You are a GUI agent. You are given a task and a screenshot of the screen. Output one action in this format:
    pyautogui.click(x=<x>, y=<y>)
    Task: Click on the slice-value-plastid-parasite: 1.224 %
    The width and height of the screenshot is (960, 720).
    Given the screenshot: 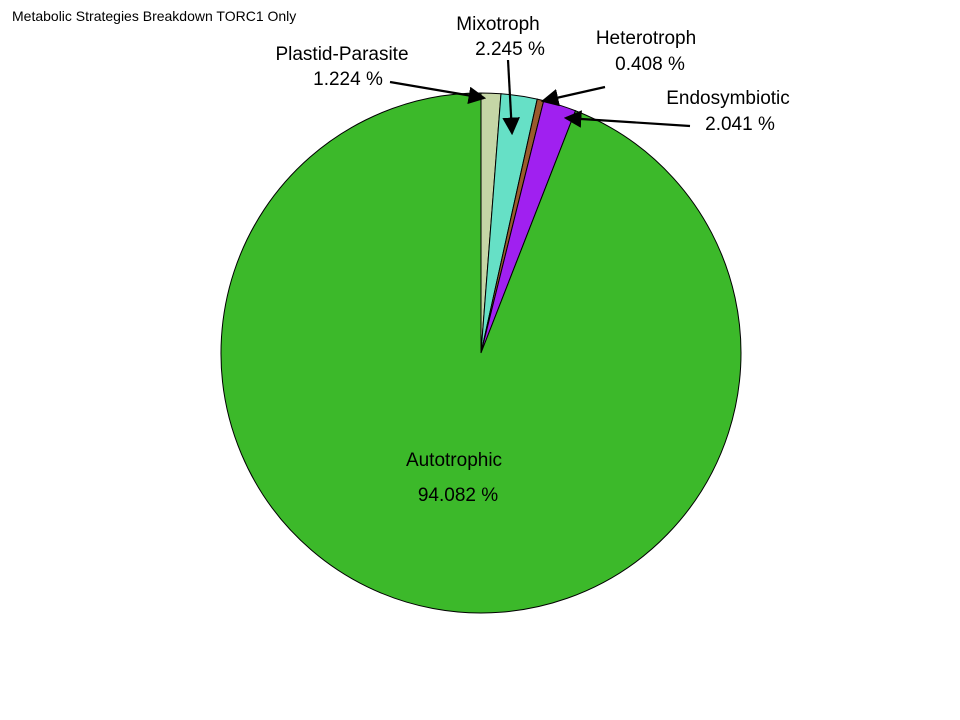 What is the action you would take?
    pyautogui.click(x=348, y=79)
    